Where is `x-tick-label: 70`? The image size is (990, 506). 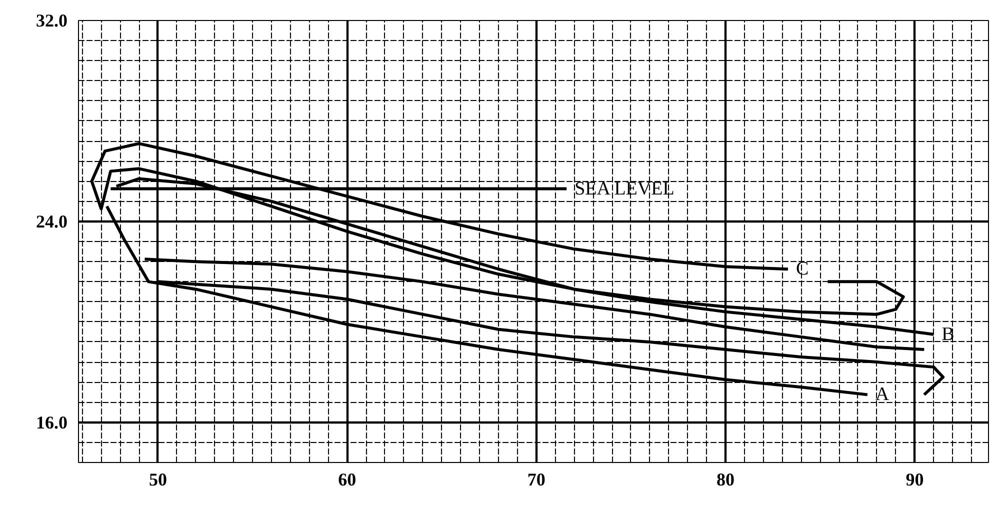 x-tick-label: 70 is located at coordinates (536, 480).